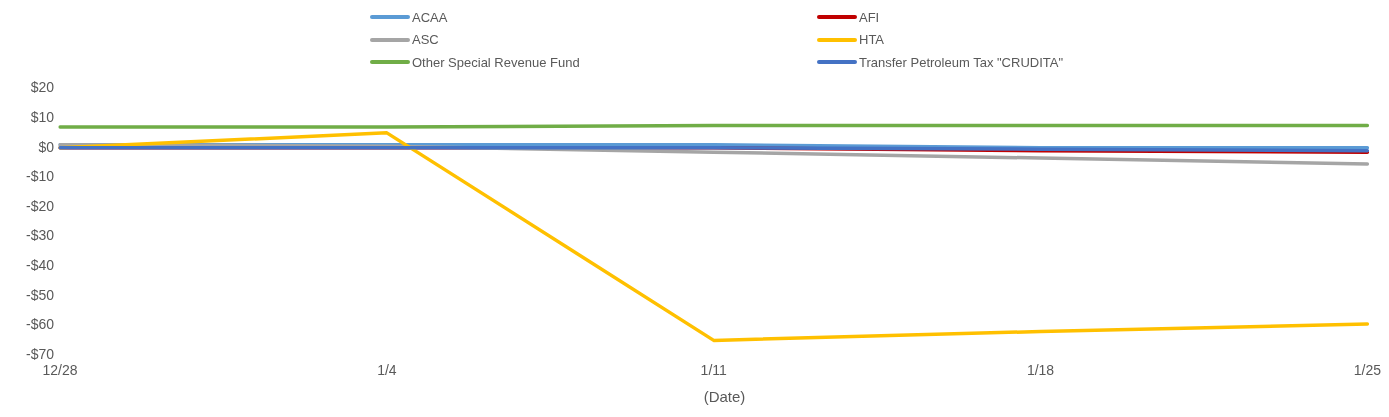  Describe the element at coordinates (872, 40) in the screenshot. I see `legend-label: HTA` at that location.